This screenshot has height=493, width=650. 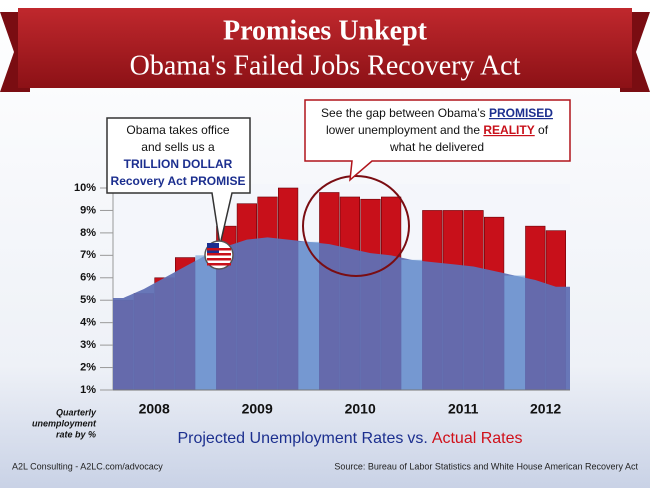 What do you see at coordinates (290, 438) in the screenshot?
I see `legend-entry: Projected Unemployment Rates` at bounding box center [290, 438].